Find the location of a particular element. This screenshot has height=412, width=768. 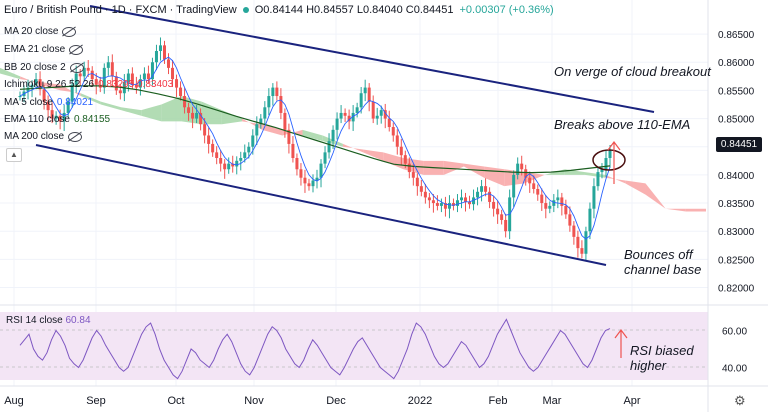

time-axis: Aug Sep Oct Nov Dec 2022 Feb Mar Apr is located at coordinates (322, 401).